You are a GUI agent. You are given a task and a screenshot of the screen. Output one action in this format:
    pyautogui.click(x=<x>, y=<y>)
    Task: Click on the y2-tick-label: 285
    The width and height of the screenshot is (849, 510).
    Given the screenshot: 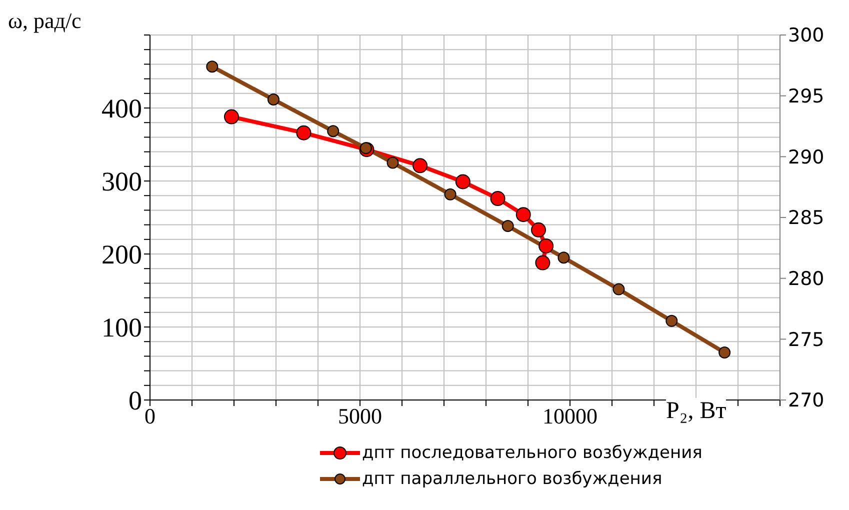 What is the action you would take?
    pyautogui.click(x=806, y=218)
    